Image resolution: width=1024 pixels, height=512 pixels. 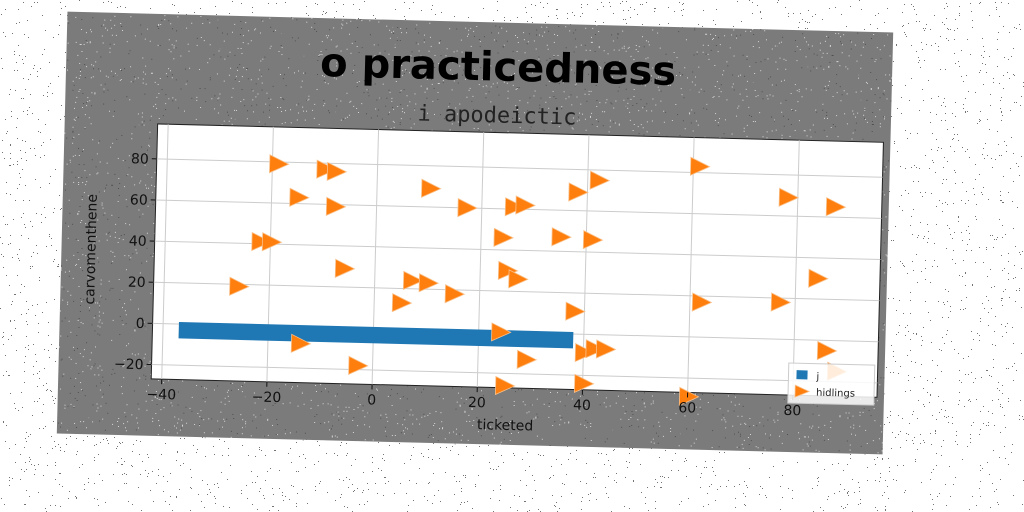 What do you see at coordinates (687, 408) in the screenshot?
I see `x-tick-label: 60` at bounding box center [687, 408].